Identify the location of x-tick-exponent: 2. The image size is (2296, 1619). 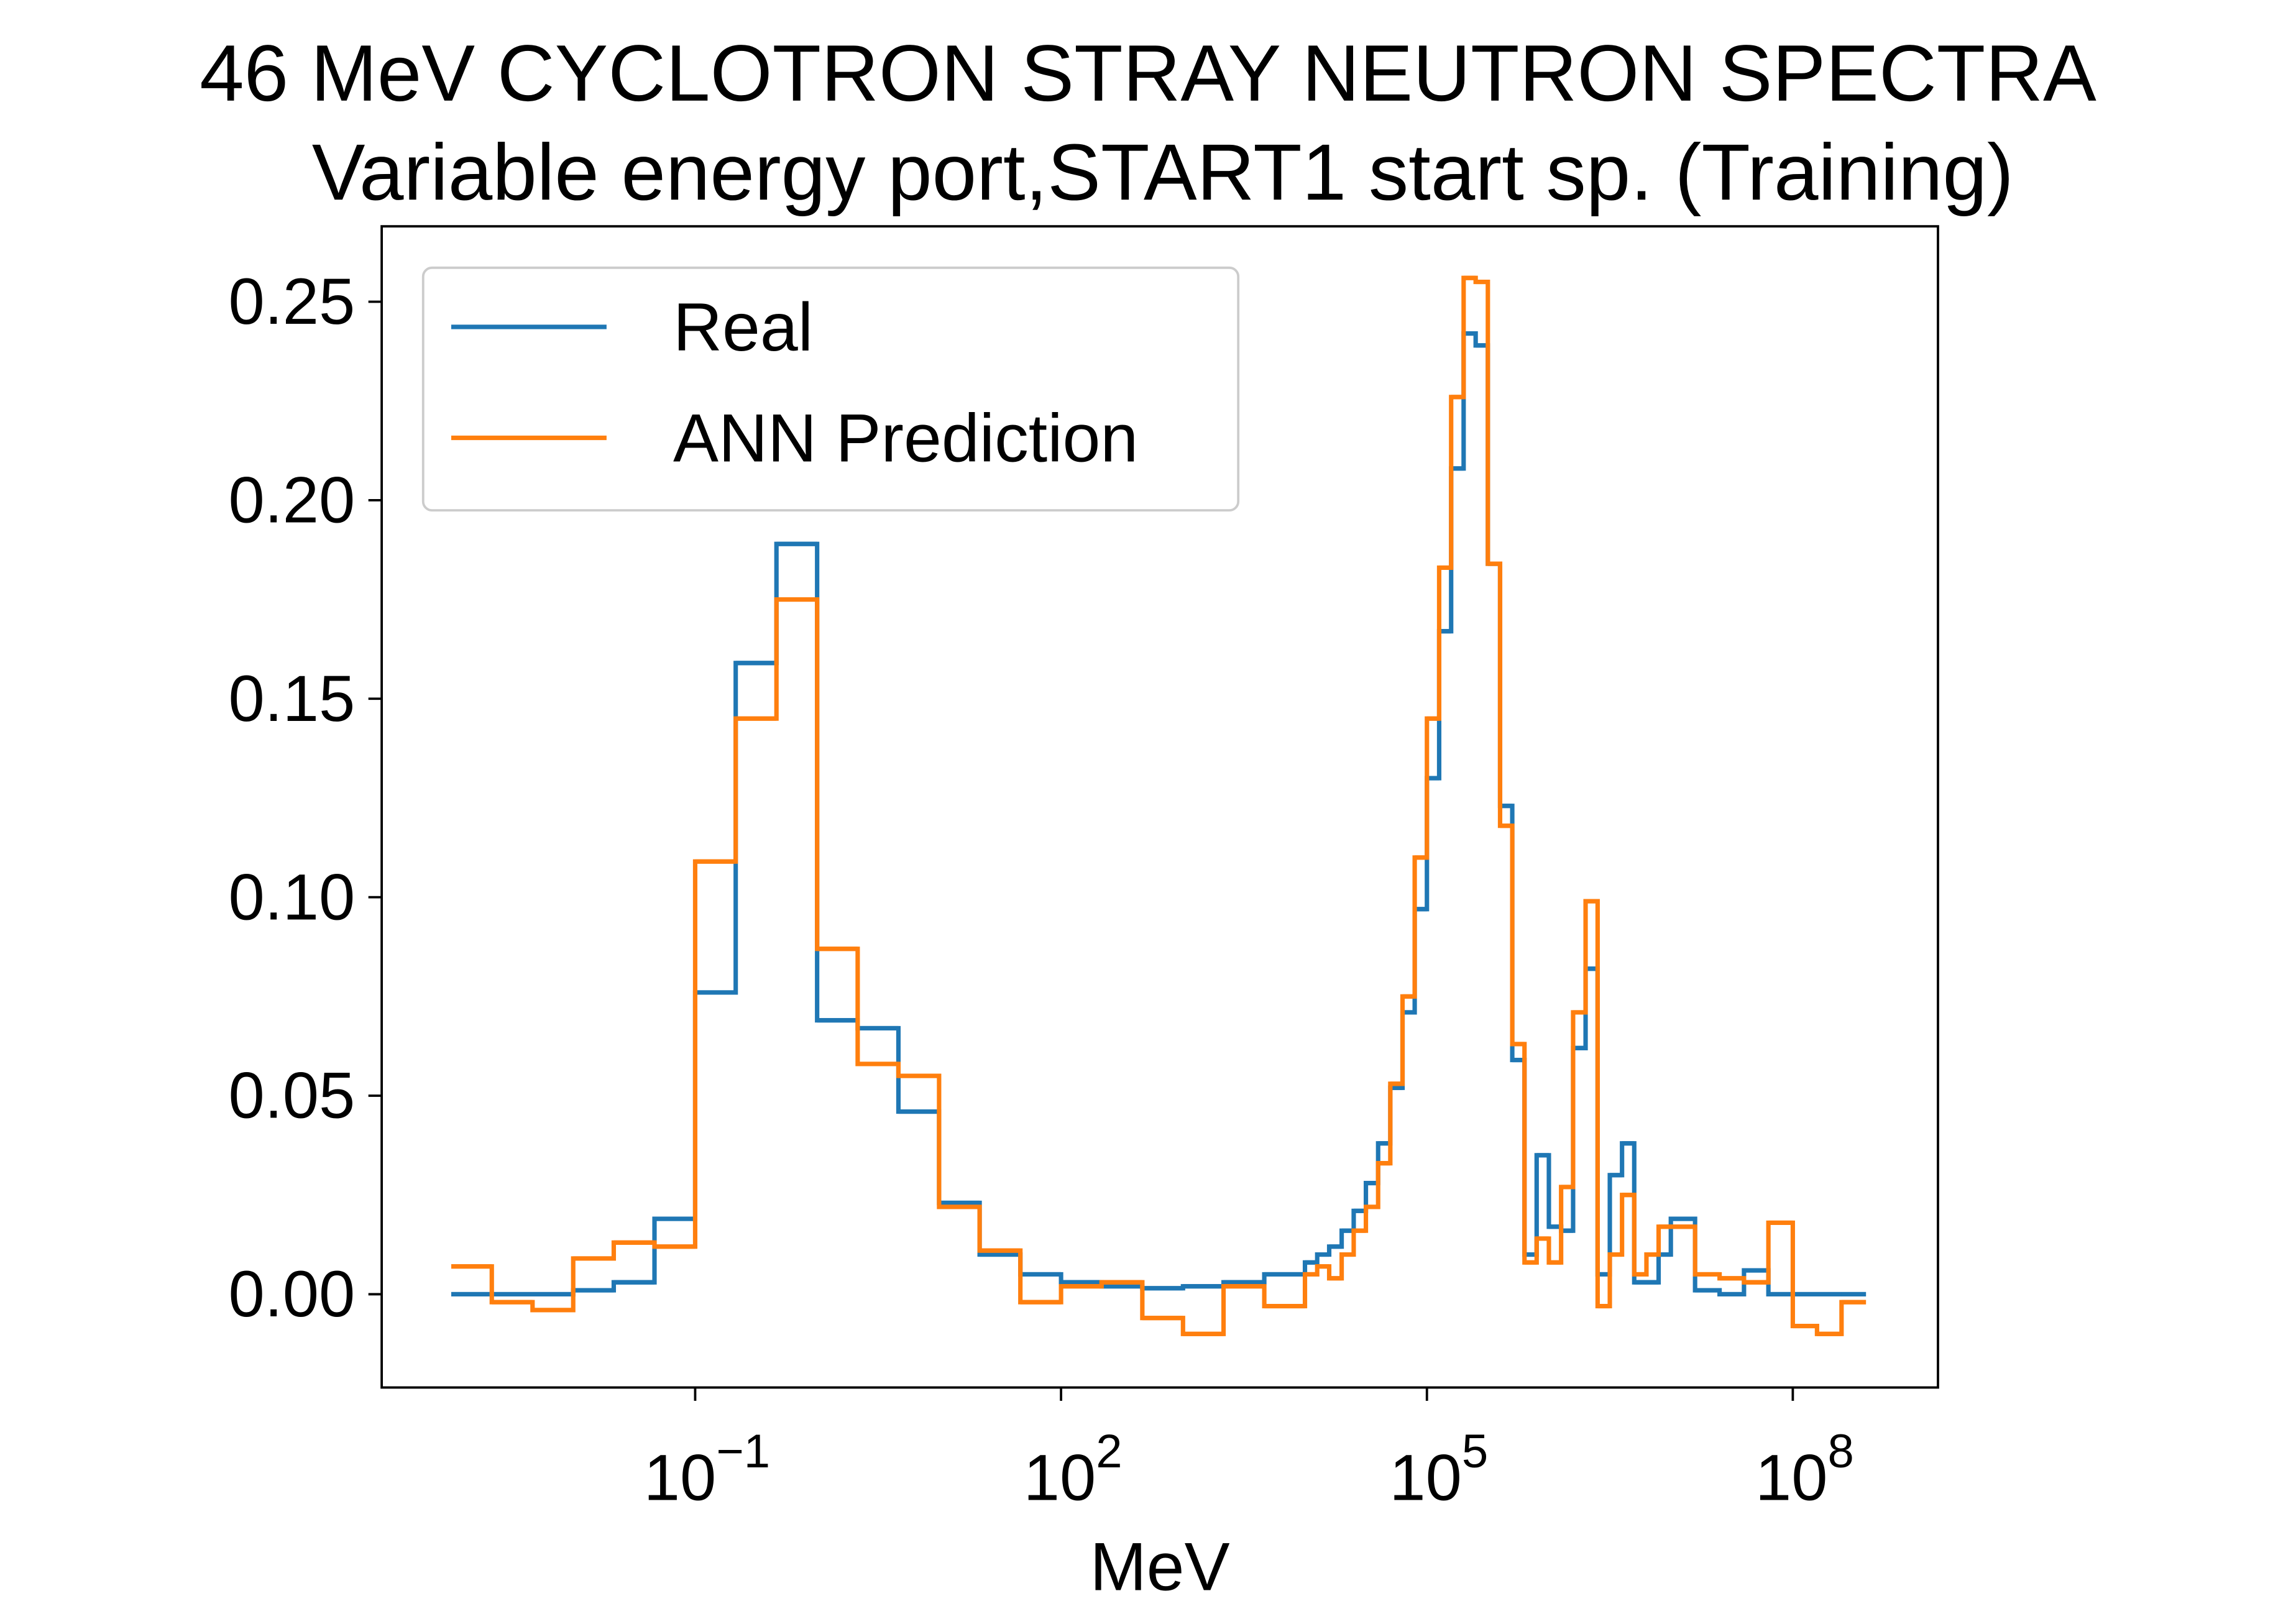
(1109, 1451).